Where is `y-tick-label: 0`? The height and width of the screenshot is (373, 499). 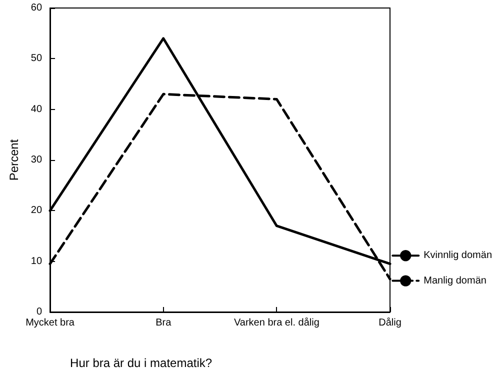 y-tick-label: 0 is located at coordinates (39, 312).